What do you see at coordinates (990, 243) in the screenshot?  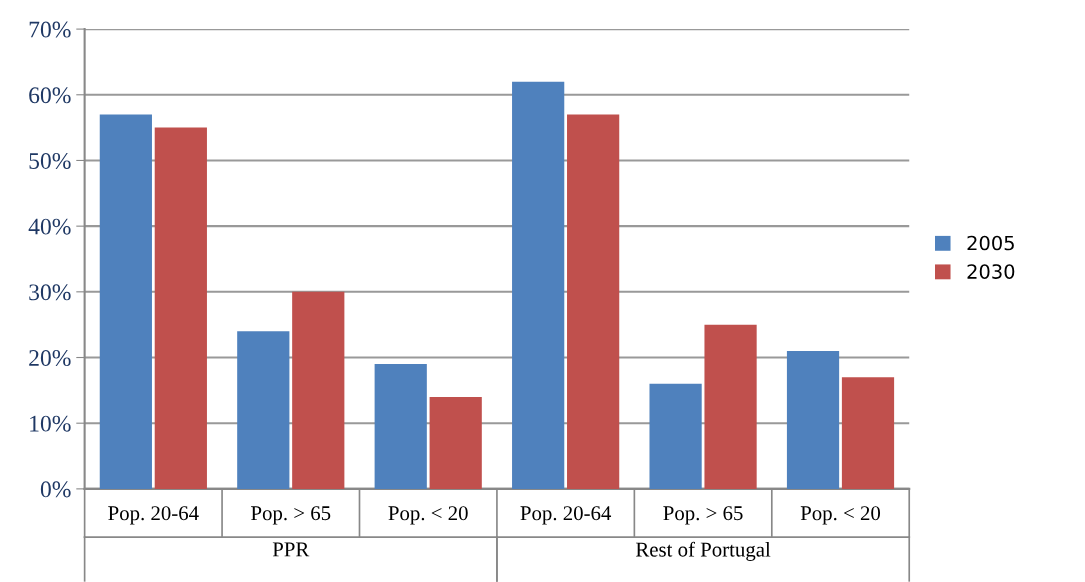 I see `legend-label: 2005` at bounding box center [990, 243].